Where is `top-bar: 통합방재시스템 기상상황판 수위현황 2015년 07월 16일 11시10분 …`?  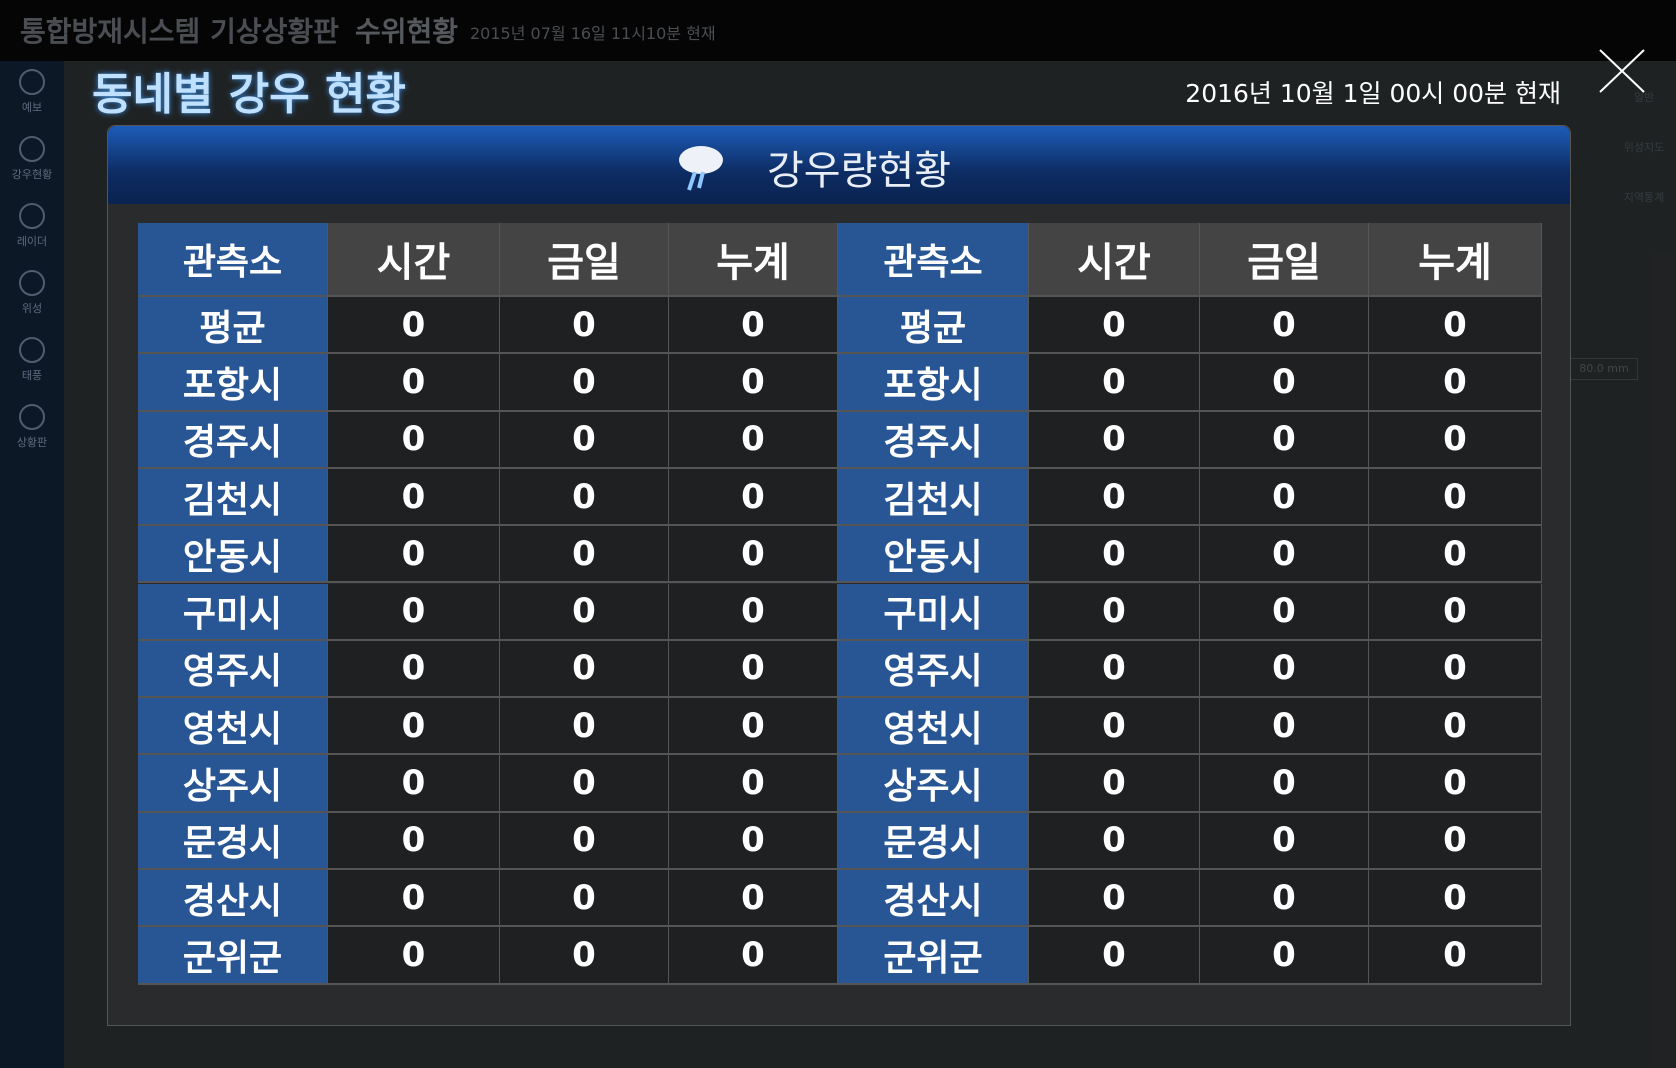 top-bar: 통합방재시스템 기상상황판 수위현황 2015년 07월 16일 11시10분 … is located at coordinates (838, 30).